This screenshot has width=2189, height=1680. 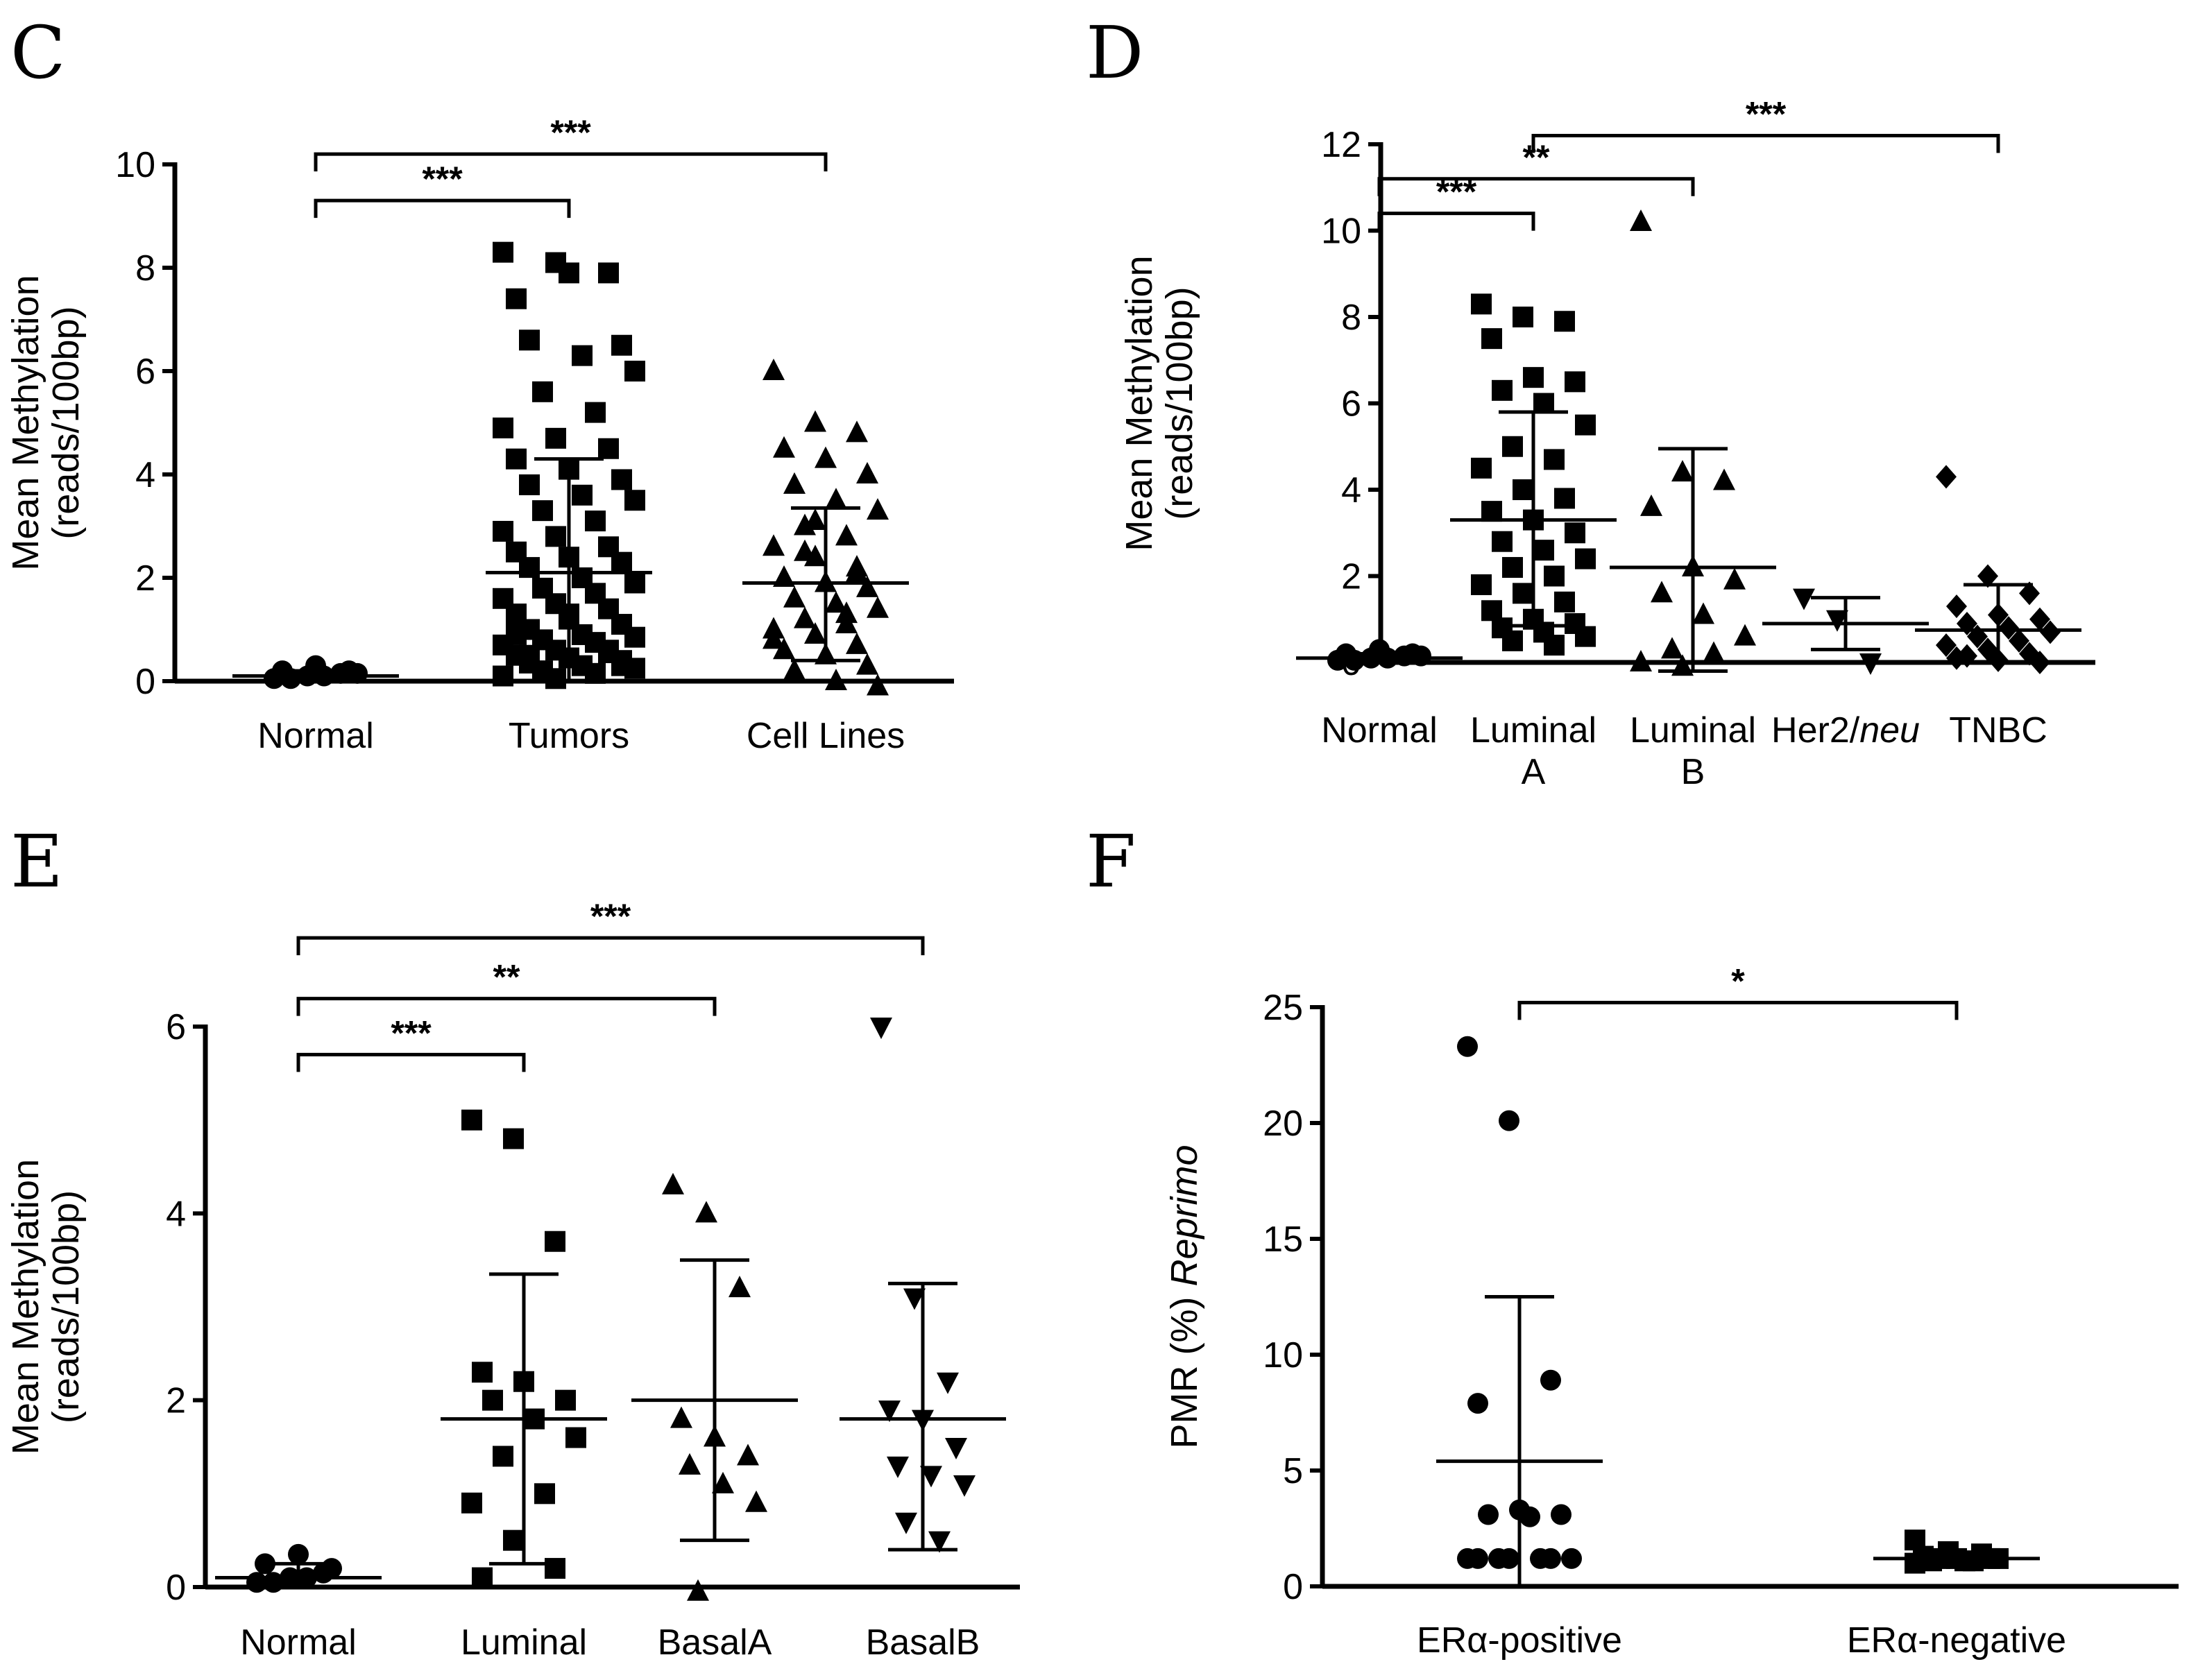 I want to click on significance-label: ***, so click(x=411, y=1032).